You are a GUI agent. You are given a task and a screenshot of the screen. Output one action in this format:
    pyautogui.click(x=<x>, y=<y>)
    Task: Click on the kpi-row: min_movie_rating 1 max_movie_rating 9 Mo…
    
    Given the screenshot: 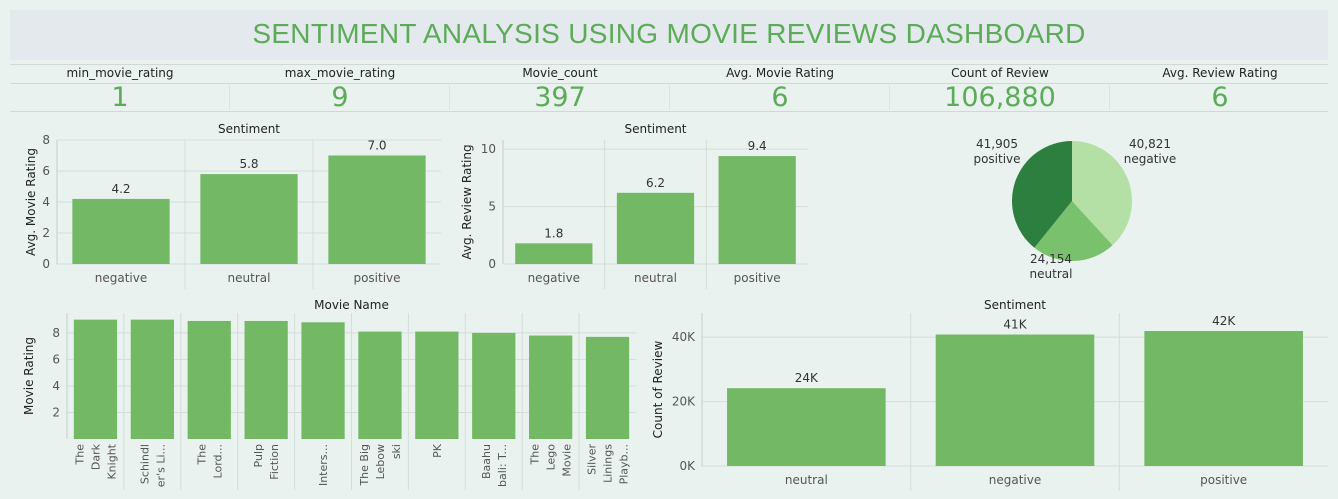 What is the action you would take?
    pyautogui.click(x=669, y=88)
    